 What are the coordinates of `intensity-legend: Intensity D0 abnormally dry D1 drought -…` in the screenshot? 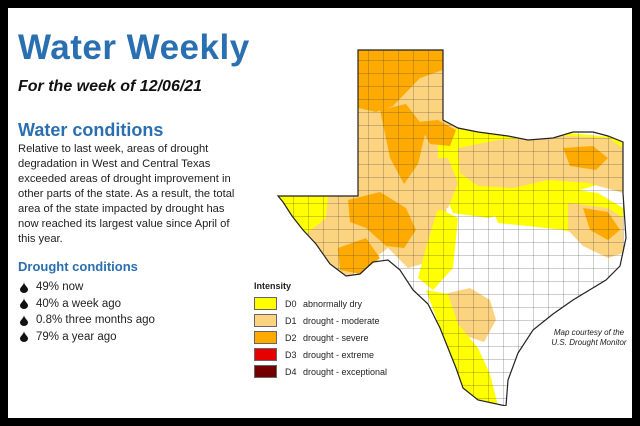 It's located at (320, 330).